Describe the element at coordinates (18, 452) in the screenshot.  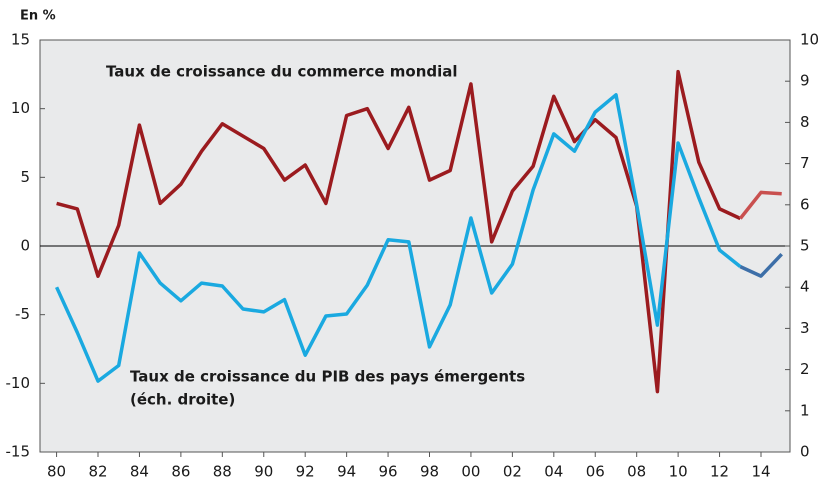
I see `y-tick-label: -15` at that location.